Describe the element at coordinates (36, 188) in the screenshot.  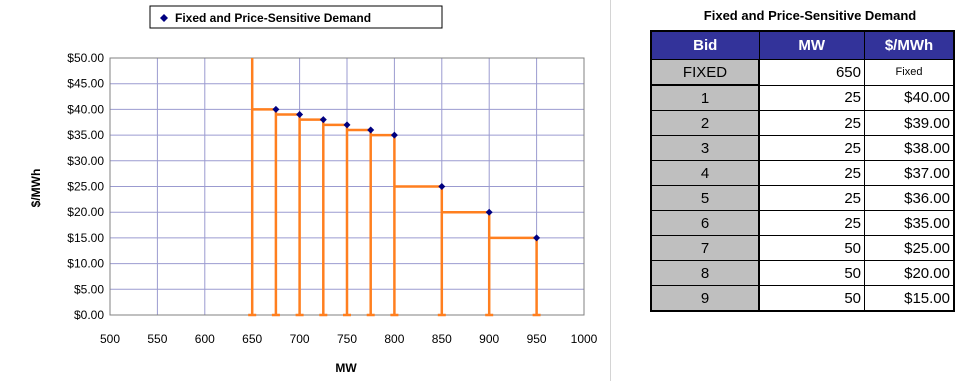
I see `y-axis-title: $/MWh` at that location.